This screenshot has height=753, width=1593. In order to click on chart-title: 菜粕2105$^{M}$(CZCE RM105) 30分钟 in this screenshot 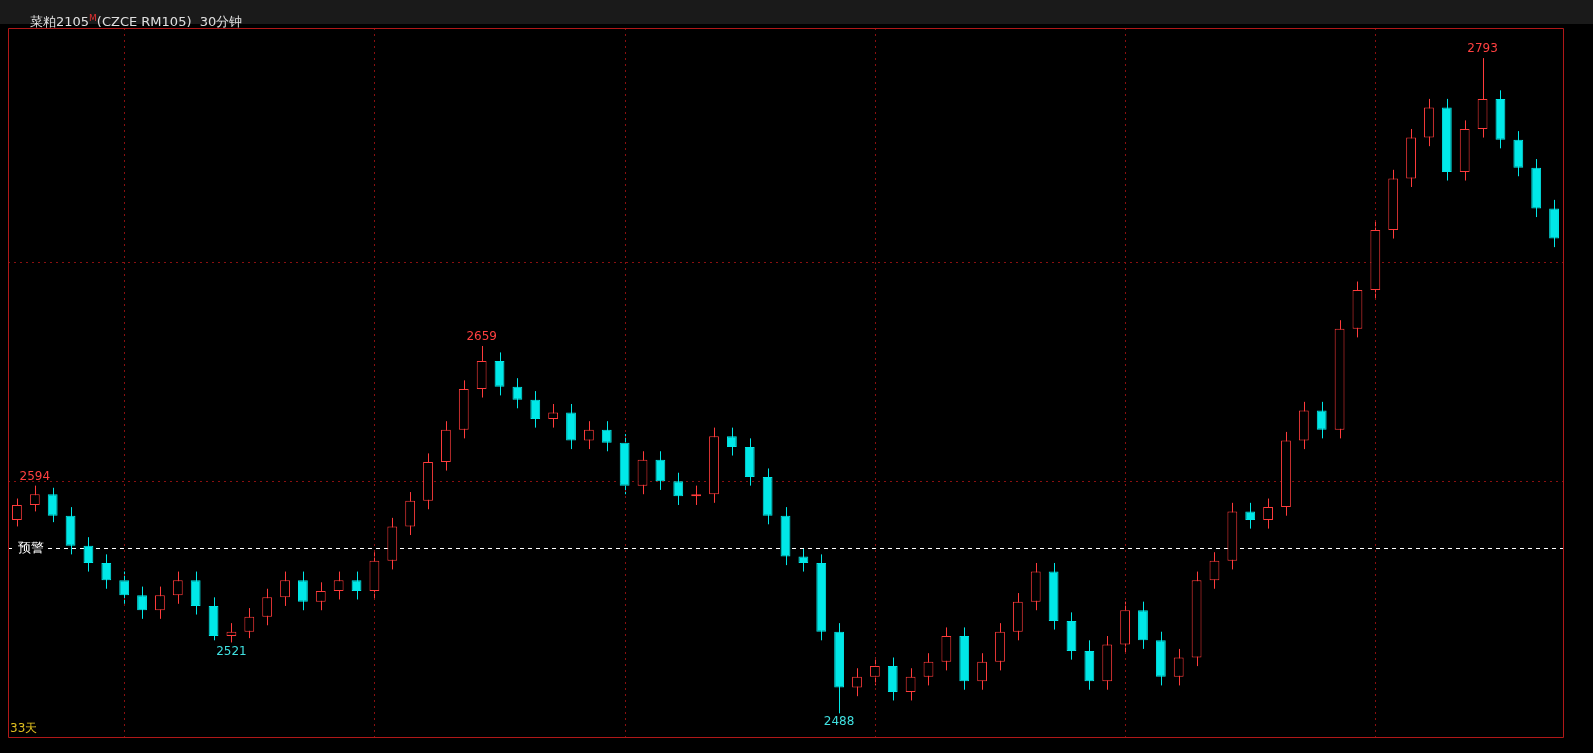, I will do `click(136, 21)`.